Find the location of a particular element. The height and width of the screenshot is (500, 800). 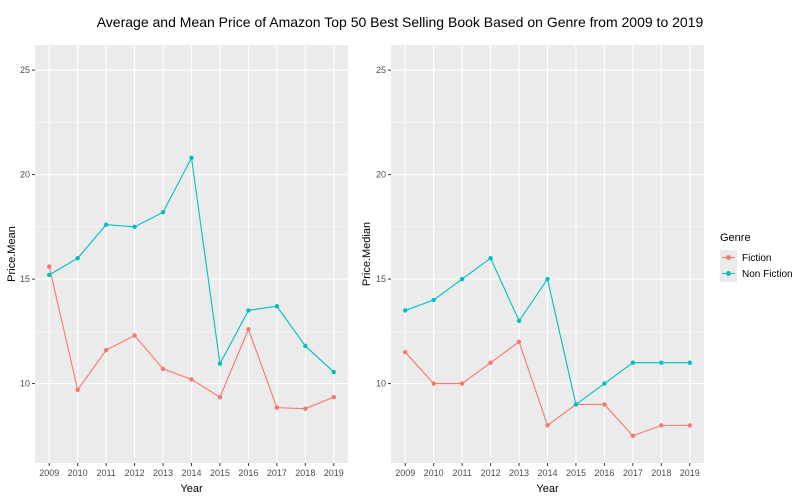

legend-label-fiction: Fiction is located at coordinates (757, 258).